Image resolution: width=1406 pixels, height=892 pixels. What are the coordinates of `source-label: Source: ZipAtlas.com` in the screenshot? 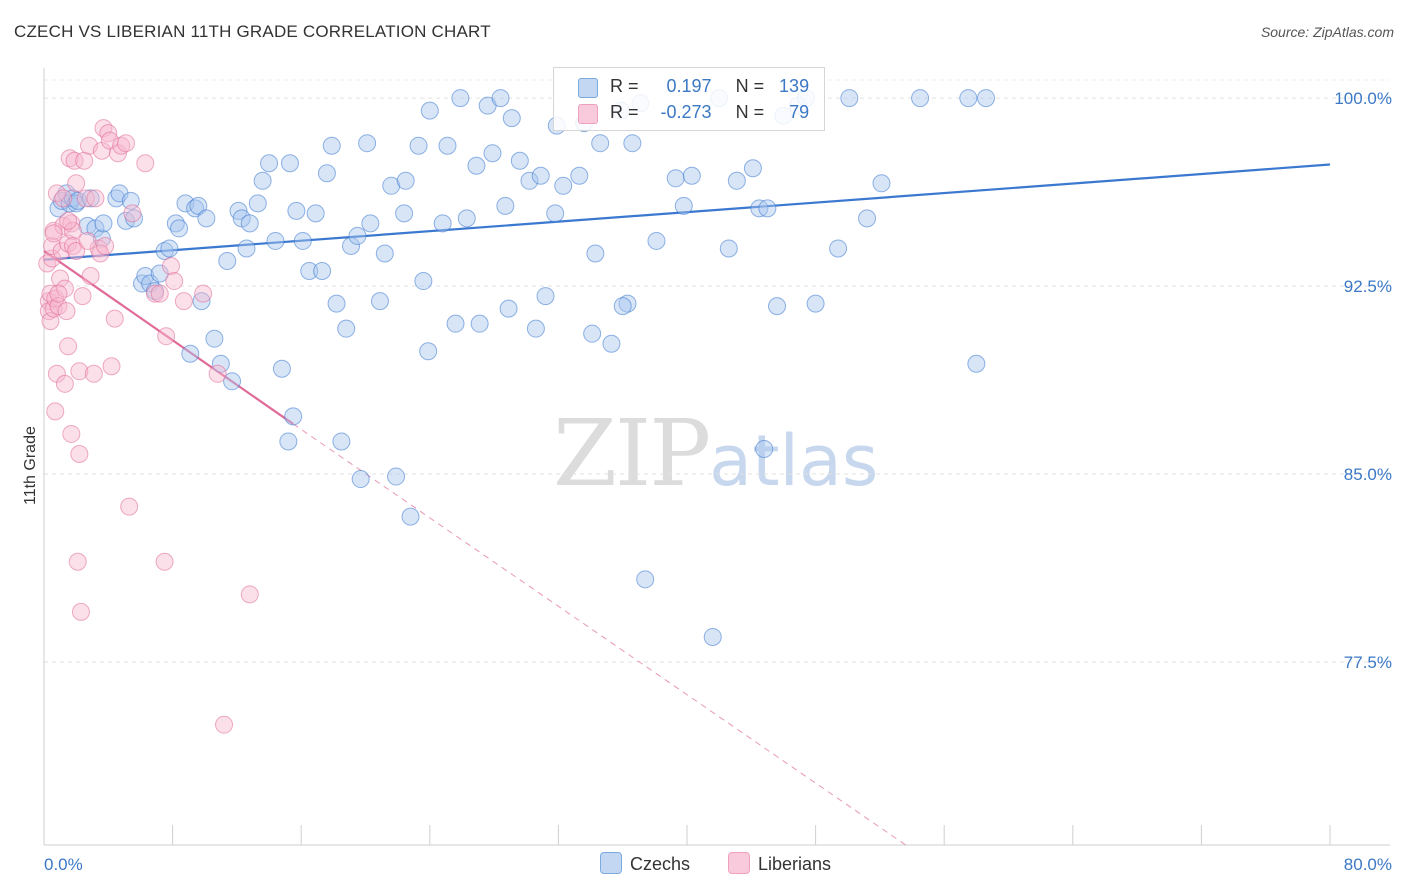 It's located at (1327, 32).